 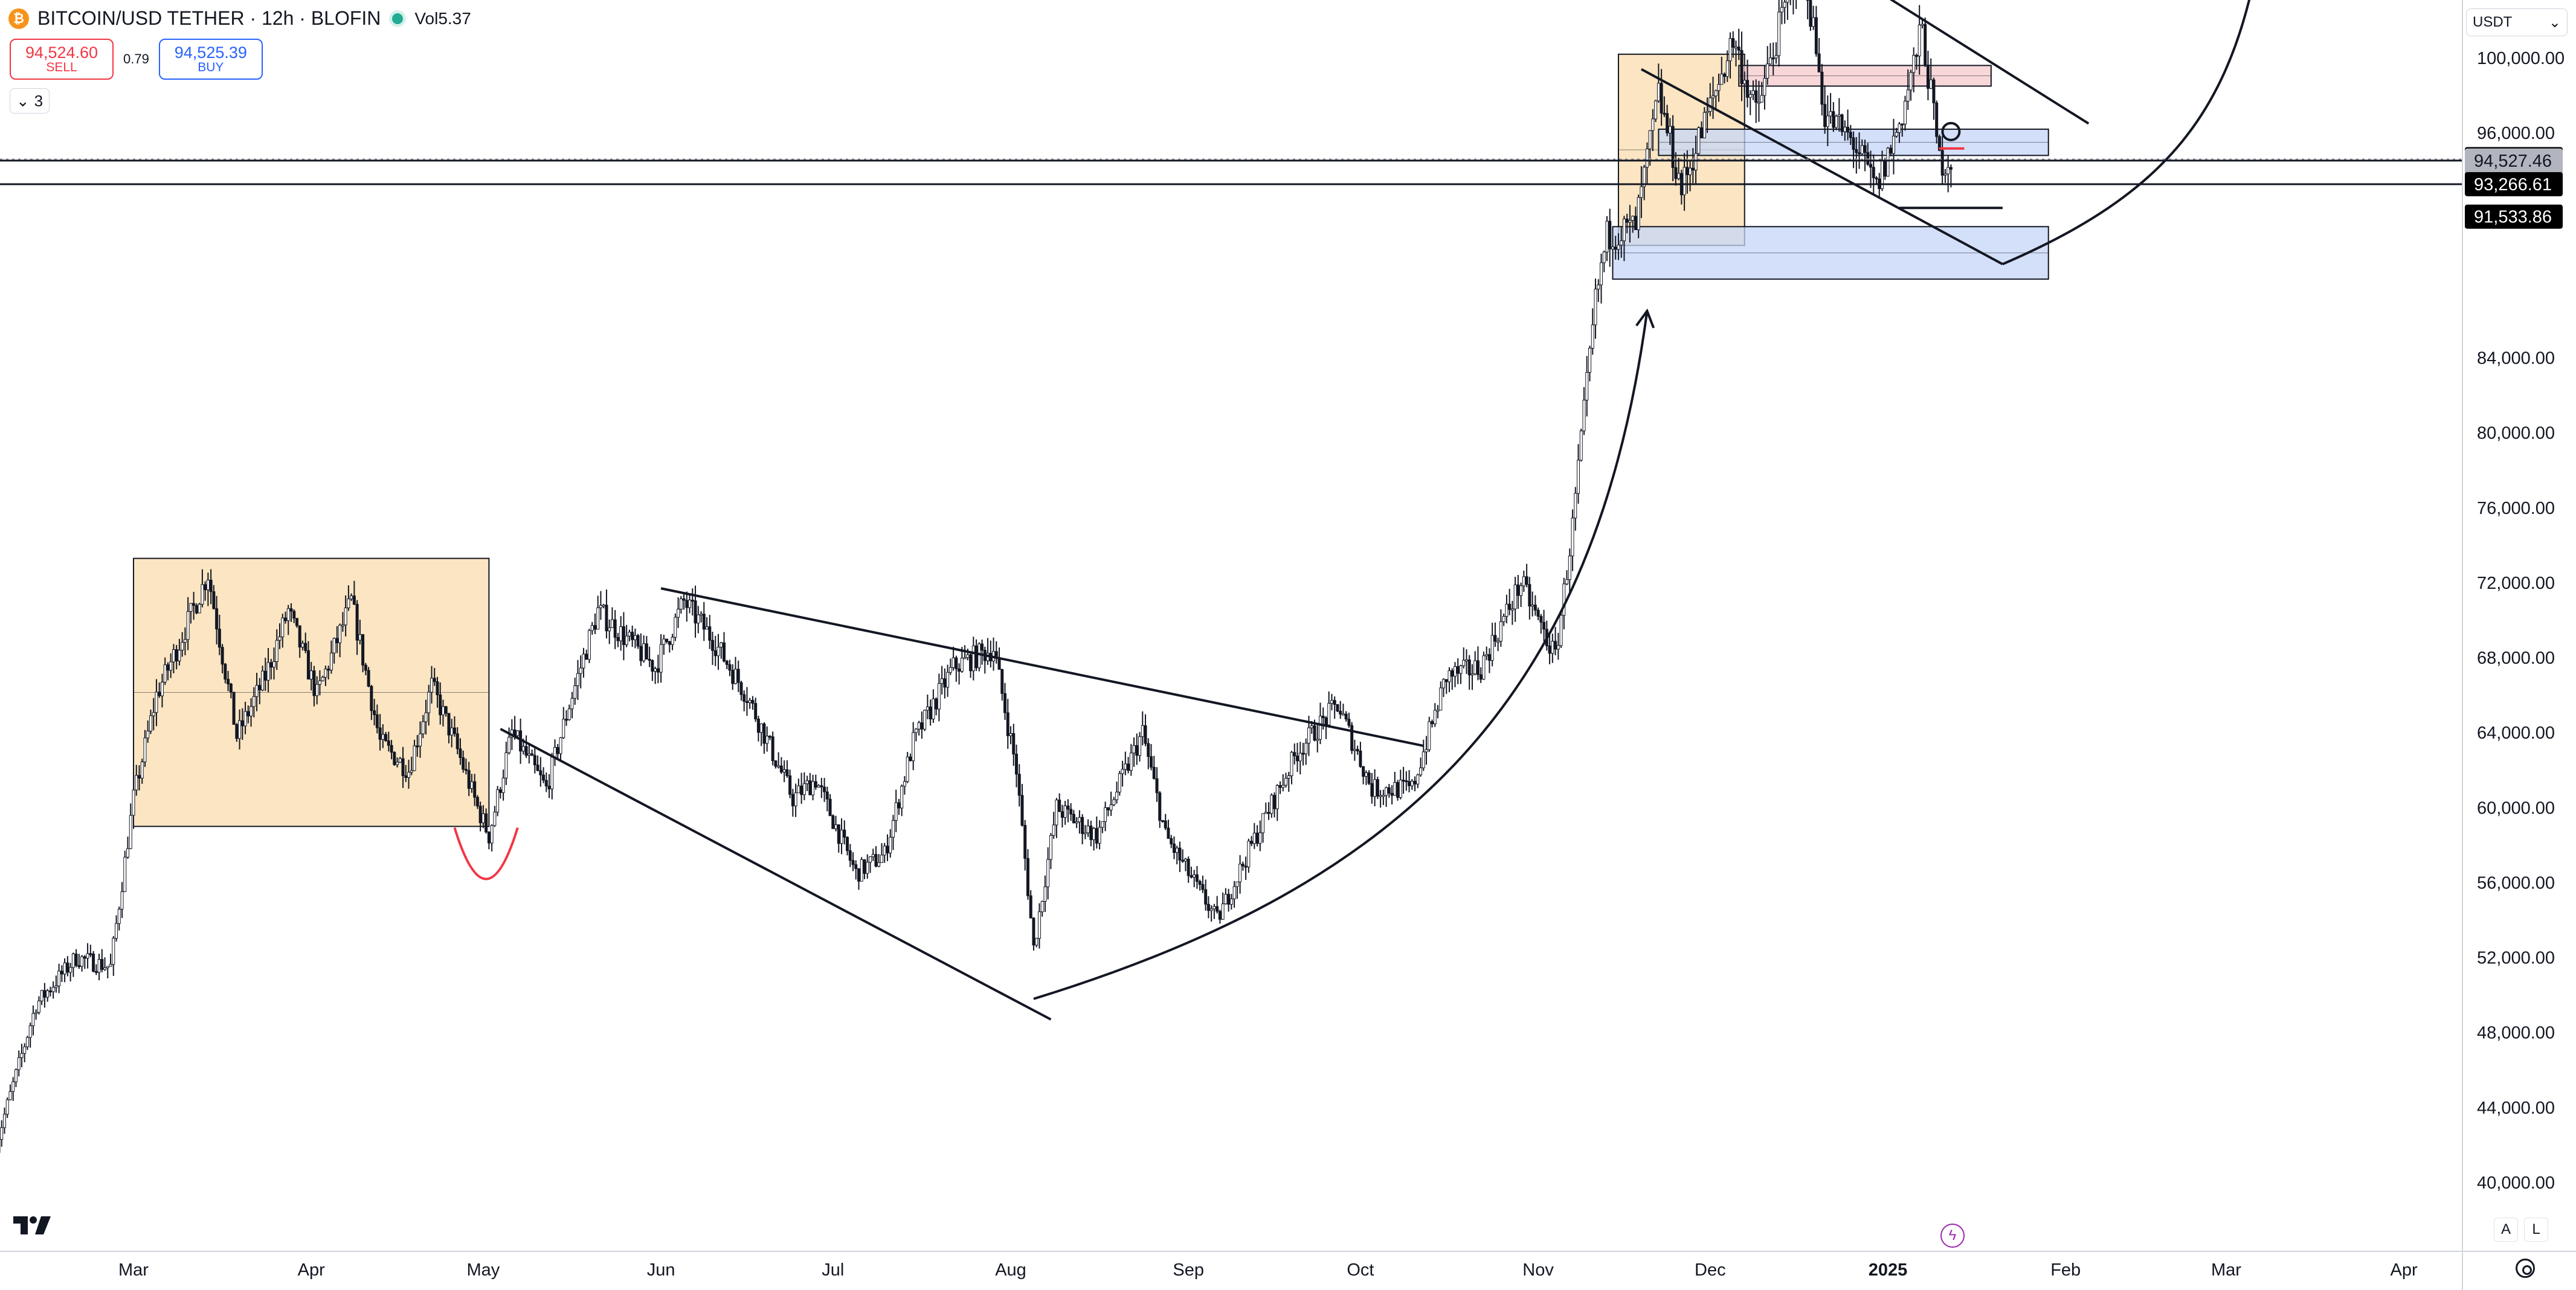 I want to click on tradingview-logo-icon, so click(x=32, y=1226).